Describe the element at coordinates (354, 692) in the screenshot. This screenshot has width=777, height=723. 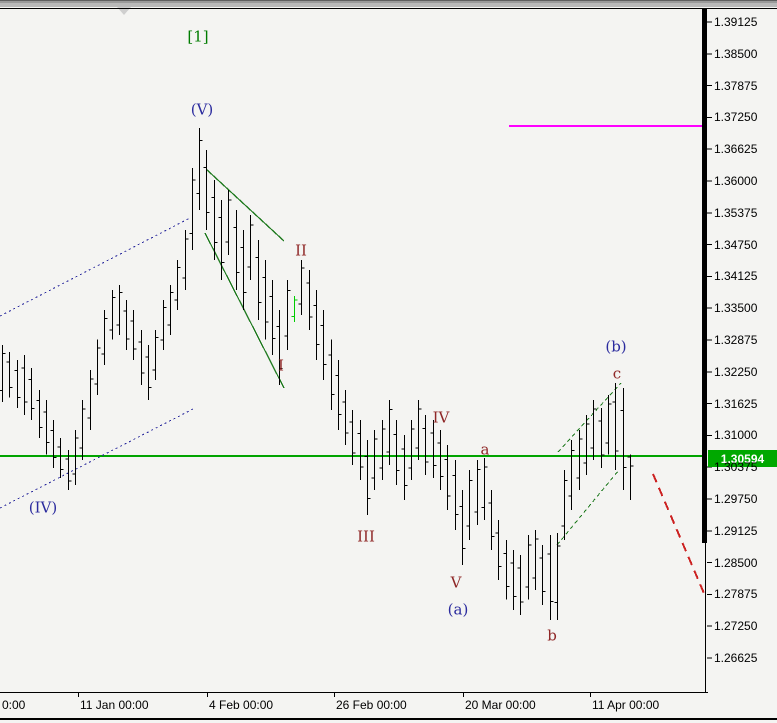
I see `plot-border-bottom` at that location.